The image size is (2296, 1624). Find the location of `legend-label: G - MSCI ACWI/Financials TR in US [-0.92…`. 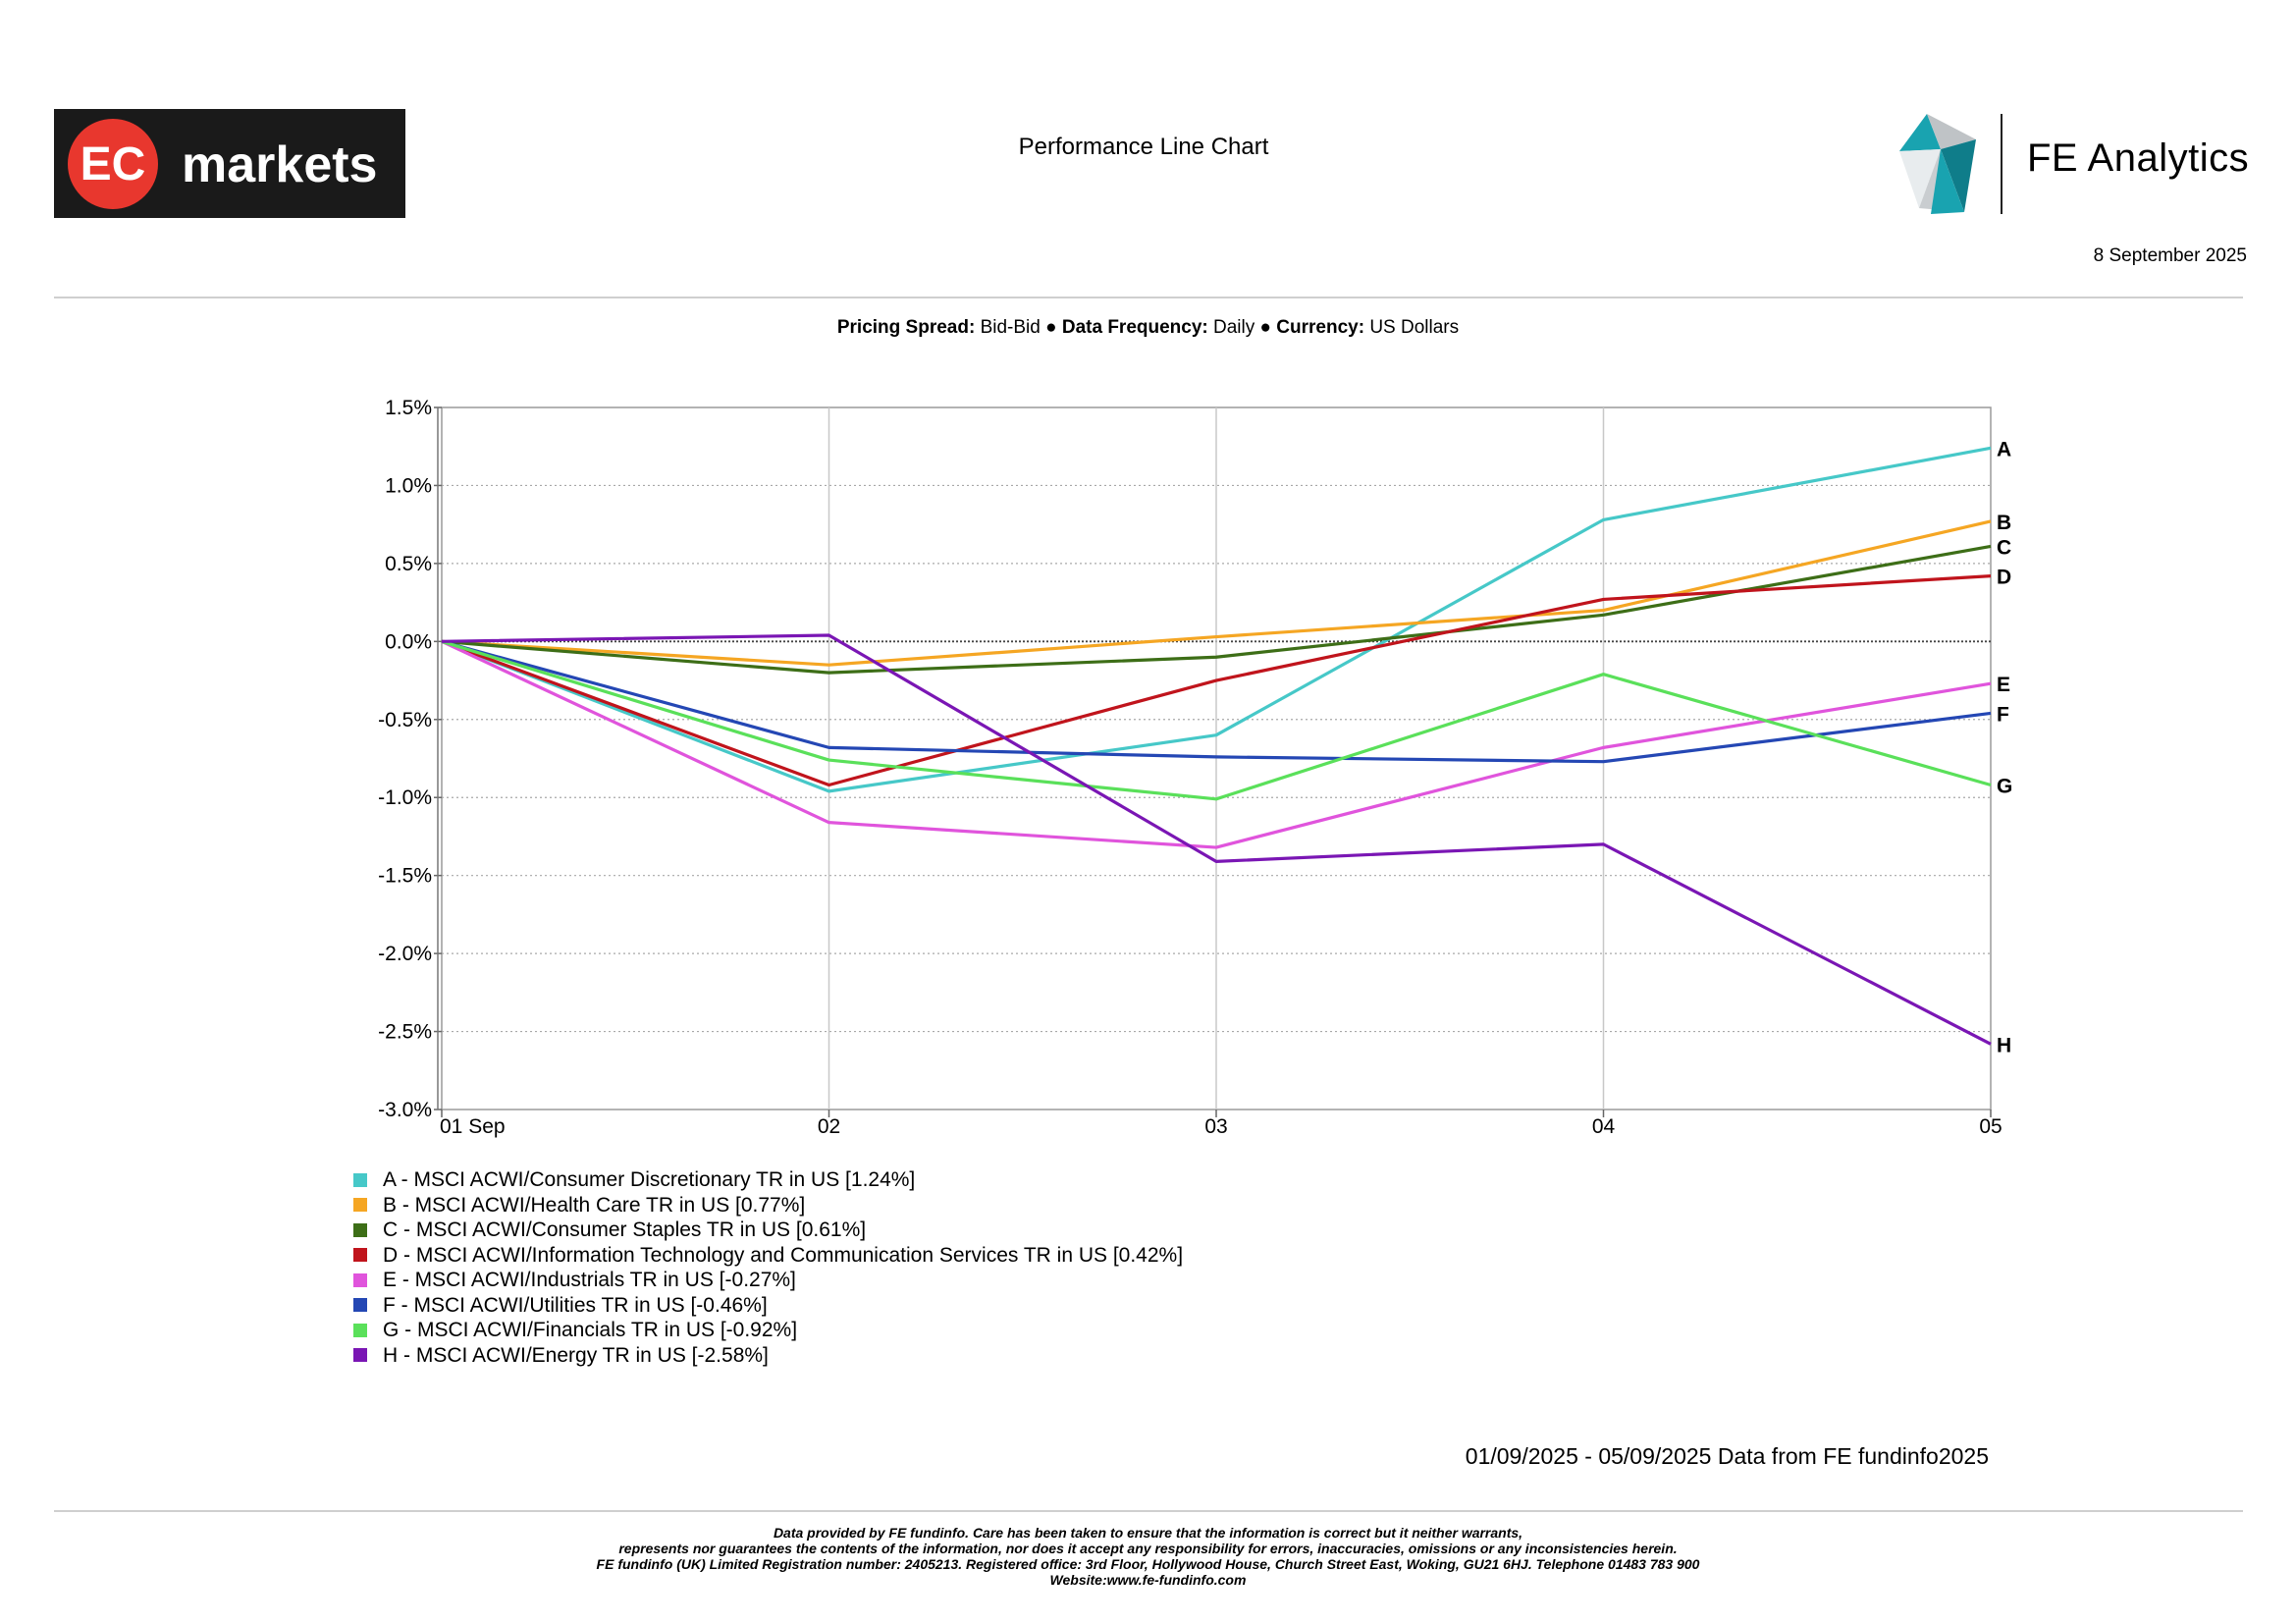

legend-label: G - MSCI ACWI/Financials TR in US [-0.92… is located at coordinates (591, 1330).